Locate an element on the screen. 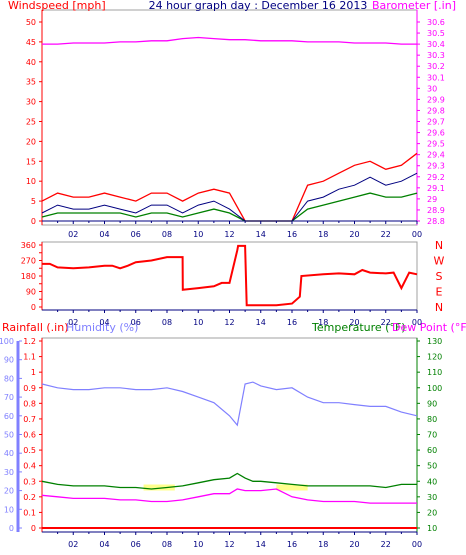 This screenshot has width=466, height=555. rain-tick-label: 0.4 is located at coordinates (29, 466).